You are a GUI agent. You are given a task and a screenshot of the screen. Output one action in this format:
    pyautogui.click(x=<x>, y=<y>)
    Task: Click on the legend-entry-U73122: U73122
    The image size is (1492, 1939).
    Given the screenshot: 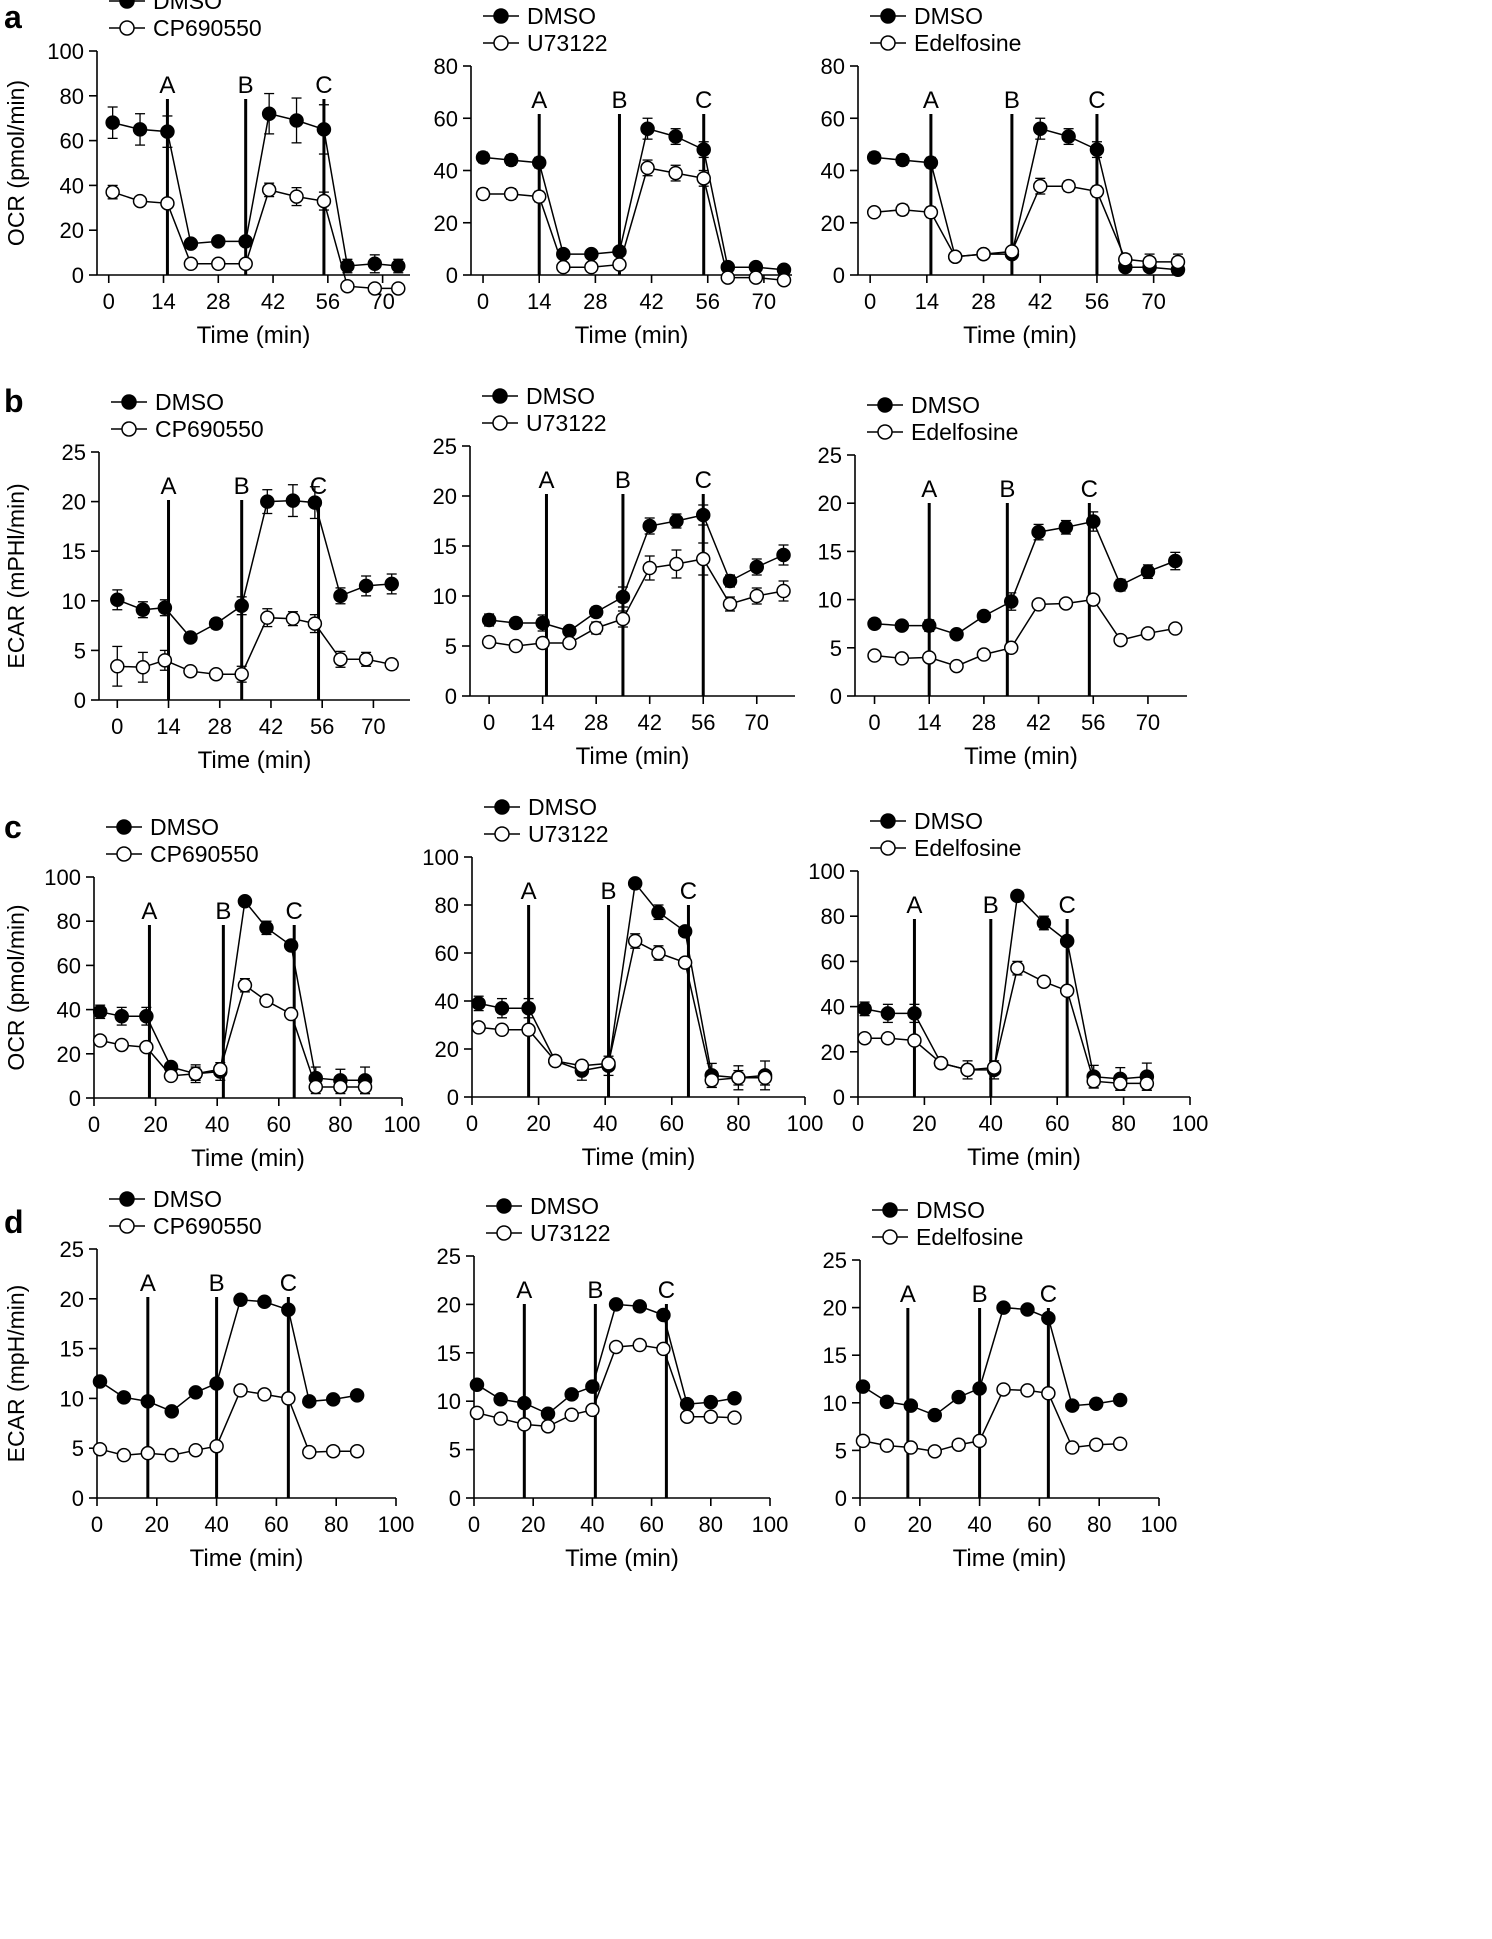 What is the action you would take?
    pyautogui.click(x=544, y=423)
    